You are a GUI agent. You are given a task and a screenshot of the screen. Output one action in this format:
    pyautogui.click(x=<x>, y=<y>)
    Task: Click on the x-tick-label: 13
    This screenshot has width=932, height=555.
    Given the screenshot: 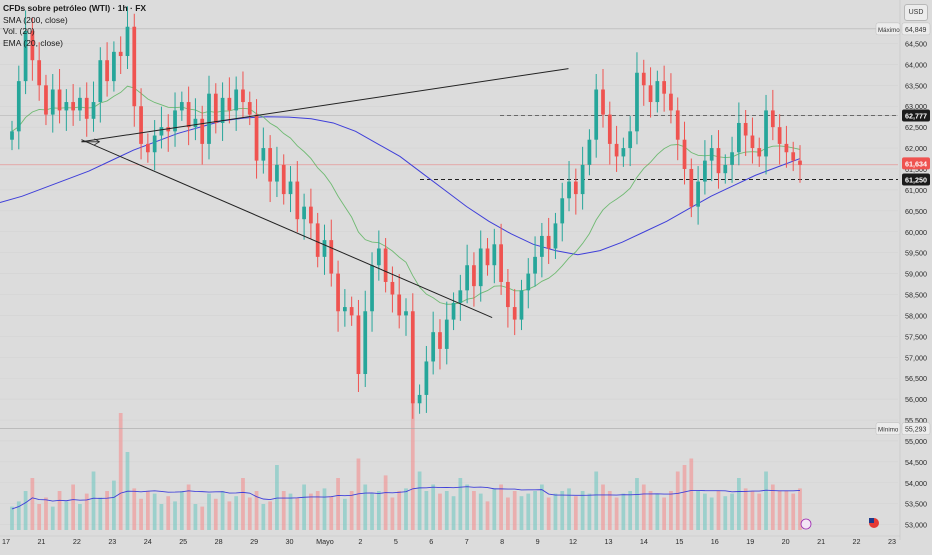 What is the action you would take?
    pyautogui.click(x=608, y=541)
    